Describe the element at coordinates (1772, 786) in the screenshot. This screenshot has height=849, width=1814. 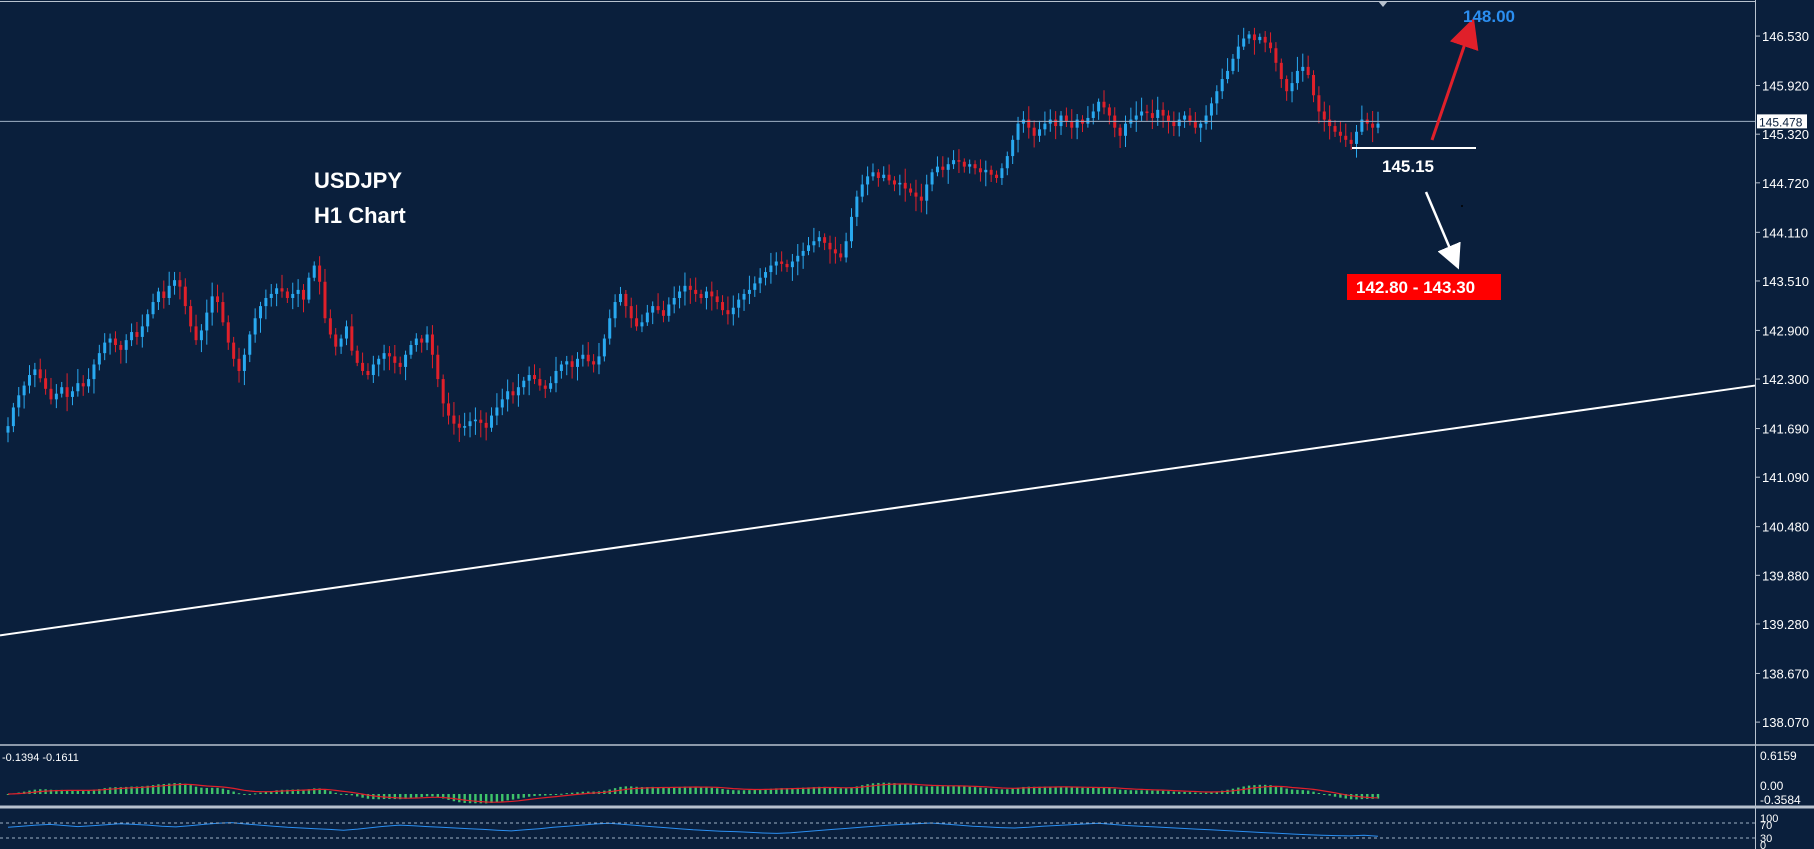
I see `macd-tick-zero: 0.00` at that location.